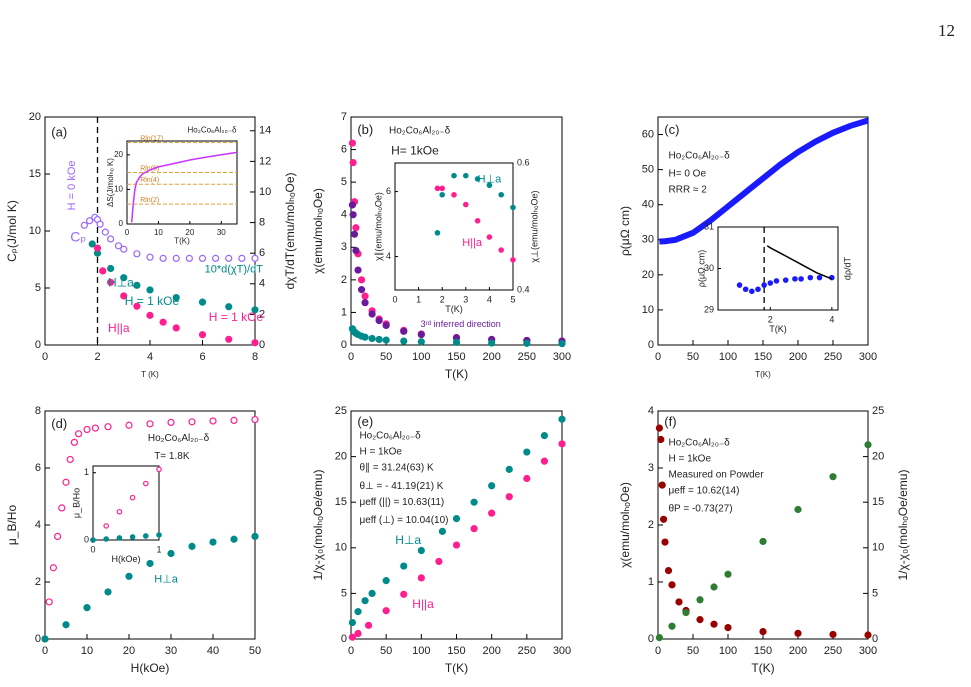 This screenshot has height=687, width=971. Describe the element at coordinates (221, 232) in the screenshot. I see `x-tick-label: 30` at that location.